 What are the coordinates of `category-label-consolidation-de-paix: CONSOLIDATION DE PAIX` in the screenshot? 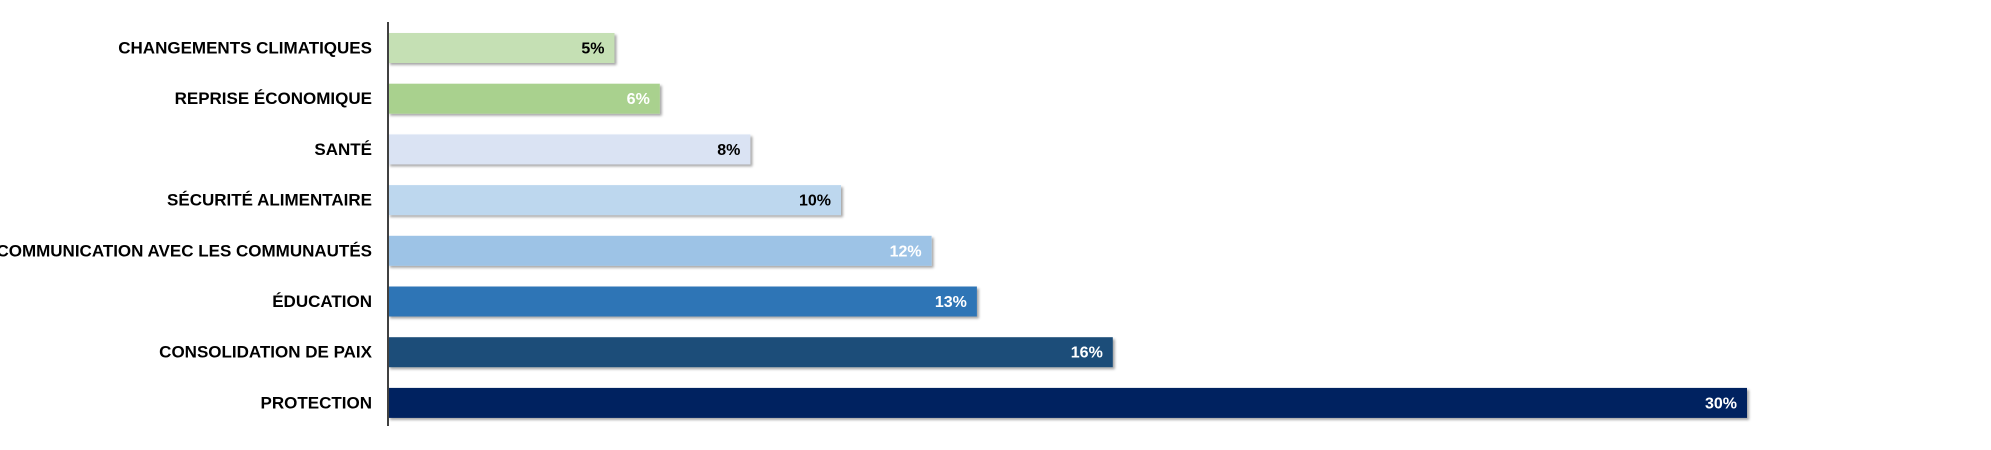 It's located at (265, 352).